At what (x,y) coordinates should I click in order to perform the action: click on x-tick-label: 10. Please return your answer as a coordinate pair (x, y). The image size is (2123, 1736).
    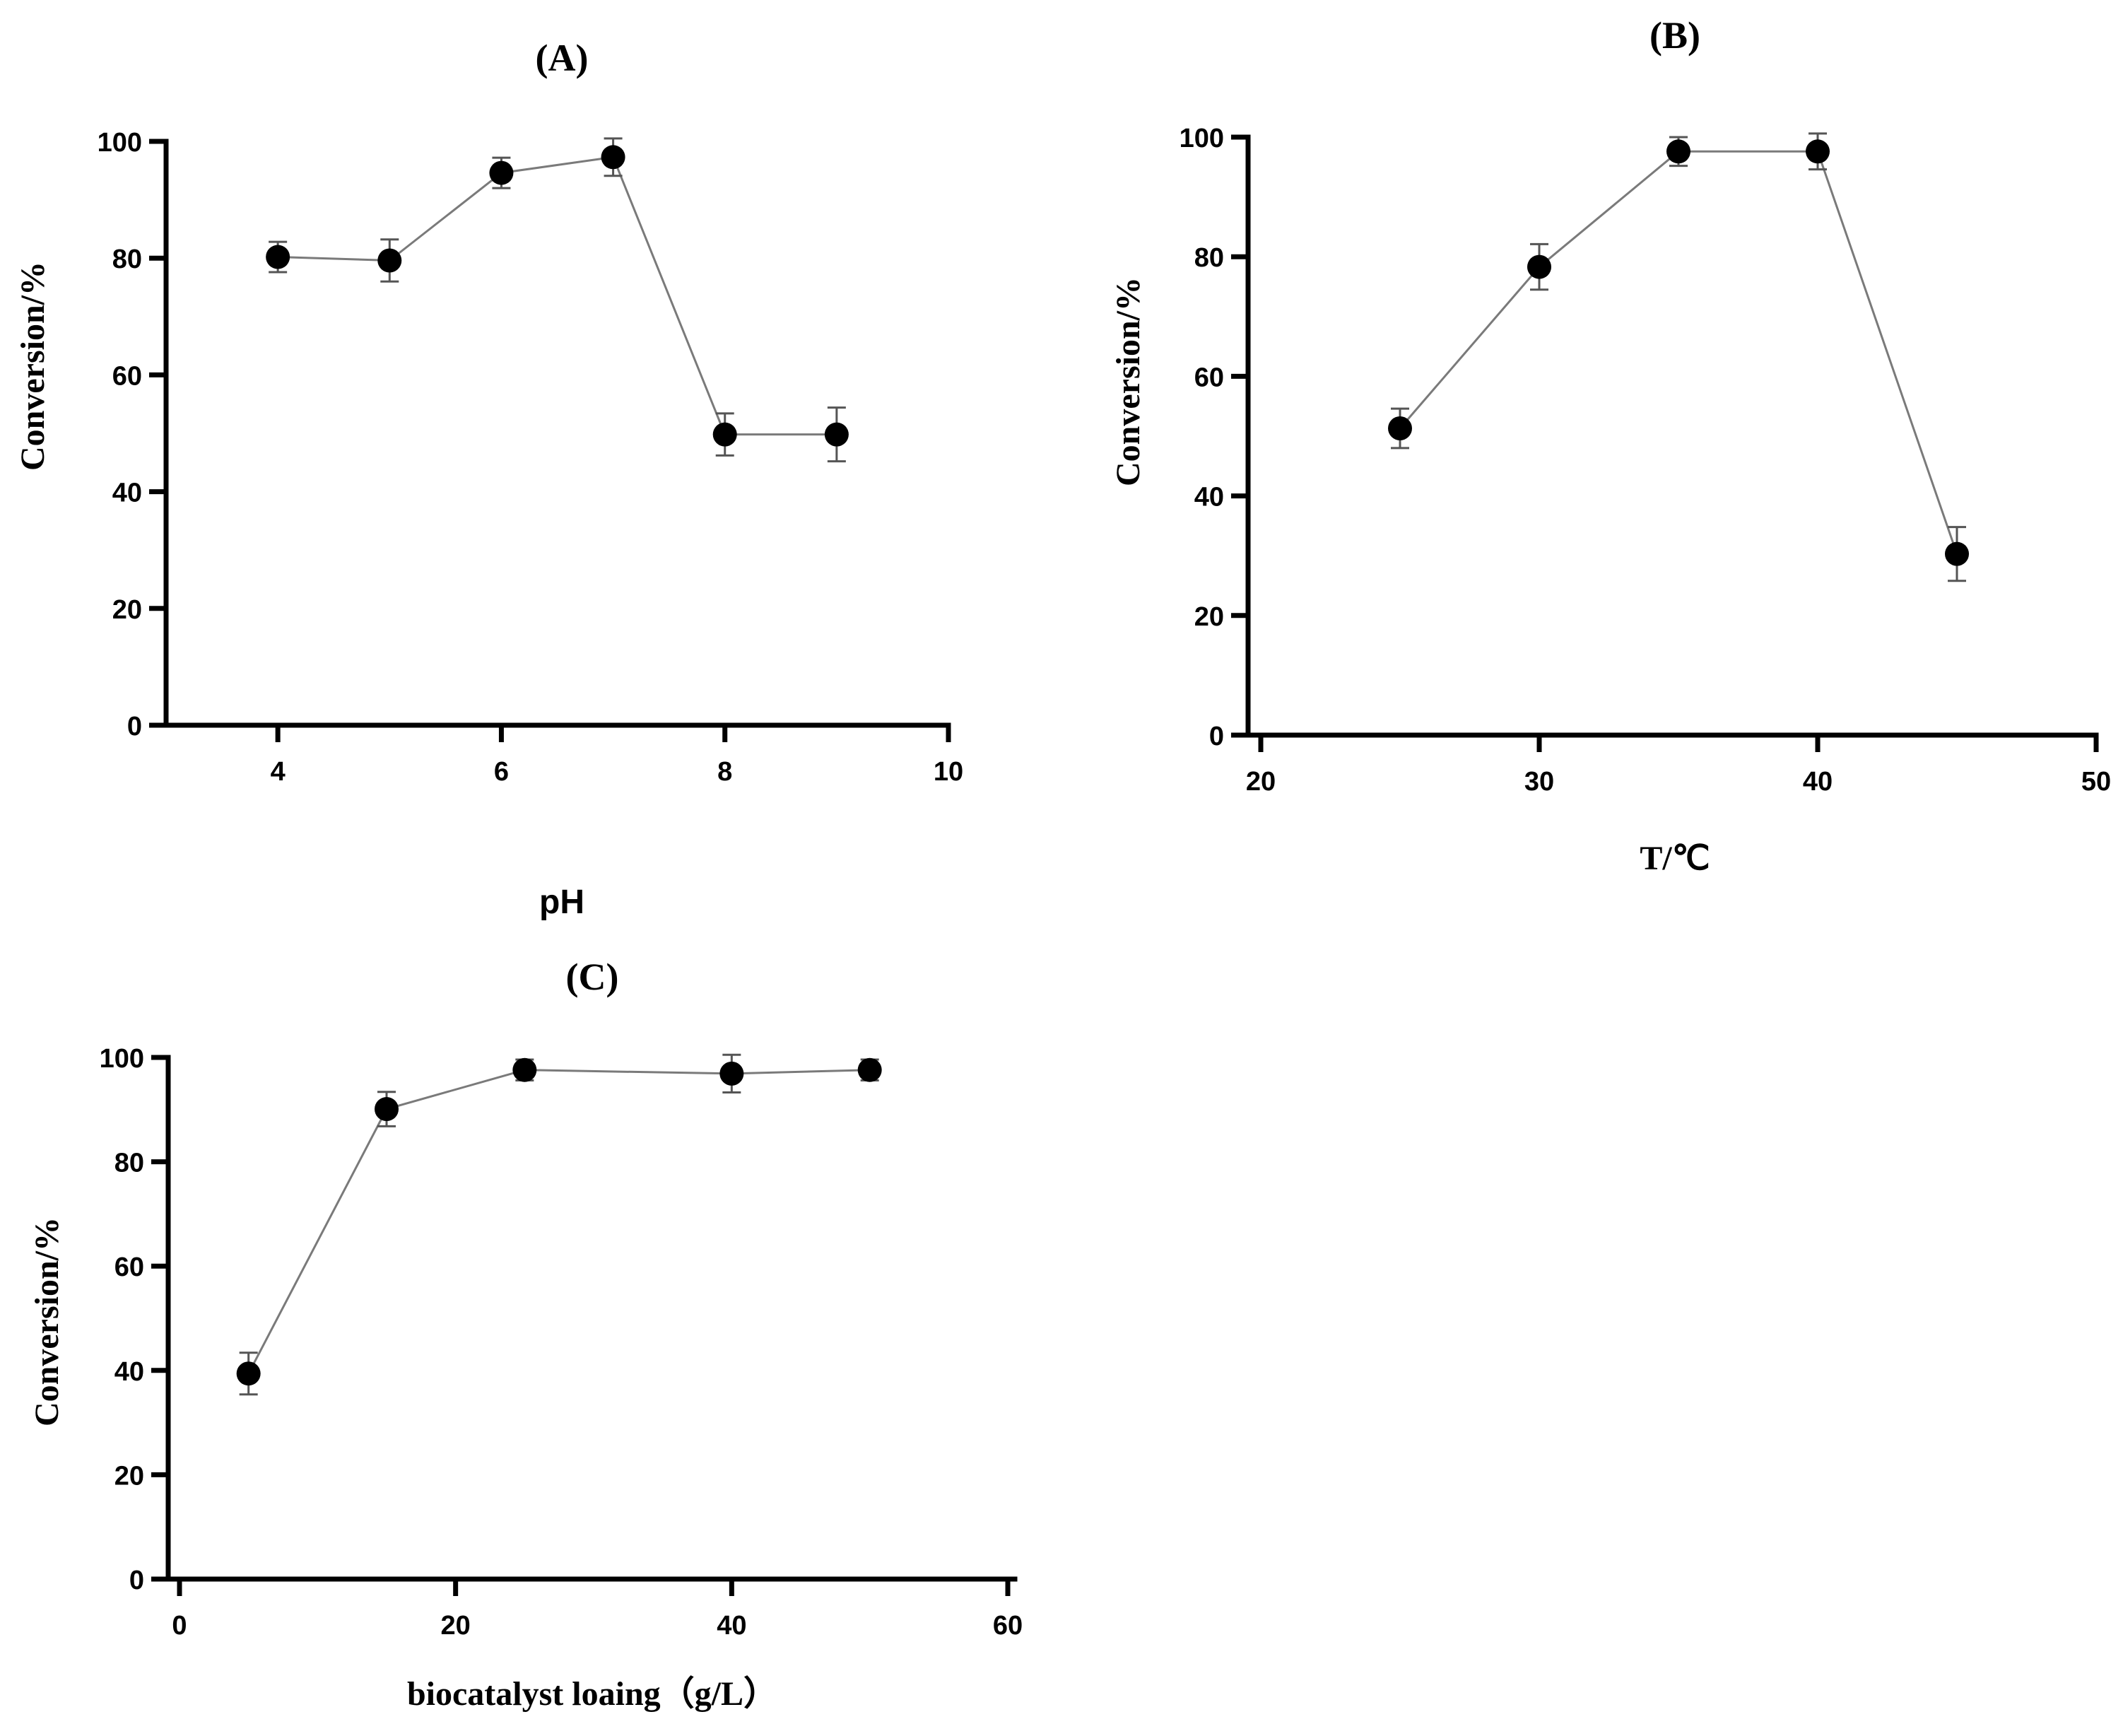
    Looking at the image, I should click on (948, 772).